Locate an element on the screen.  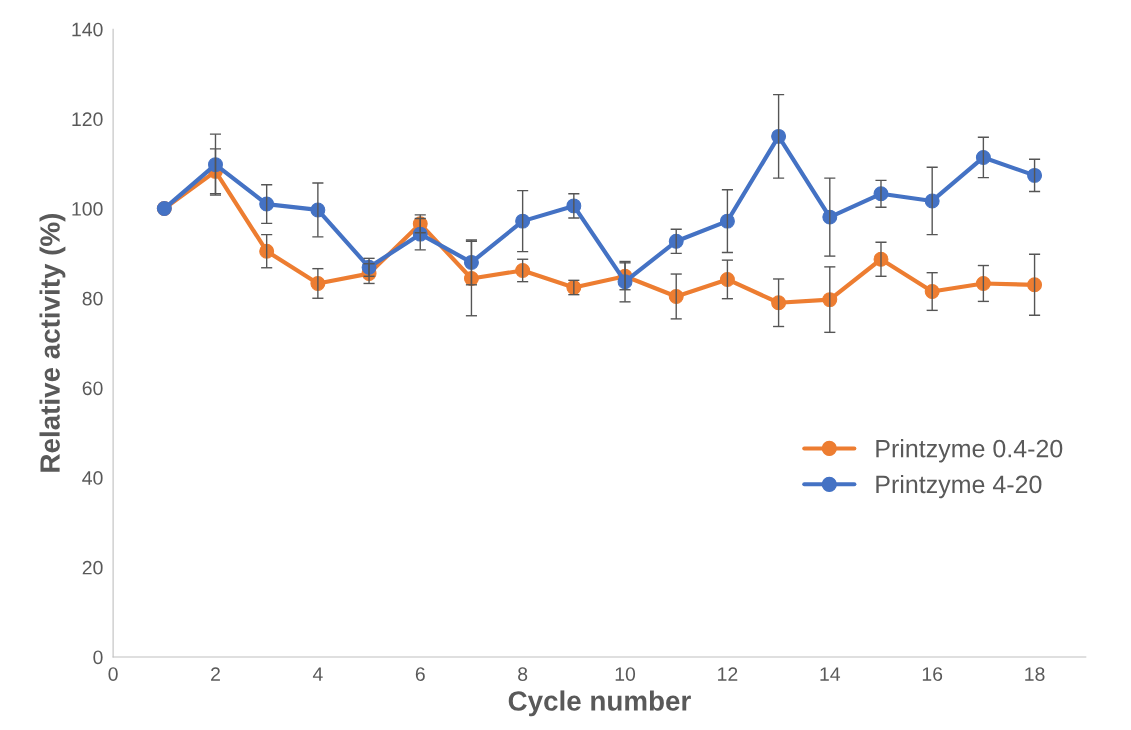
x-tick-label: 10 is located at coordinates (625, 674).